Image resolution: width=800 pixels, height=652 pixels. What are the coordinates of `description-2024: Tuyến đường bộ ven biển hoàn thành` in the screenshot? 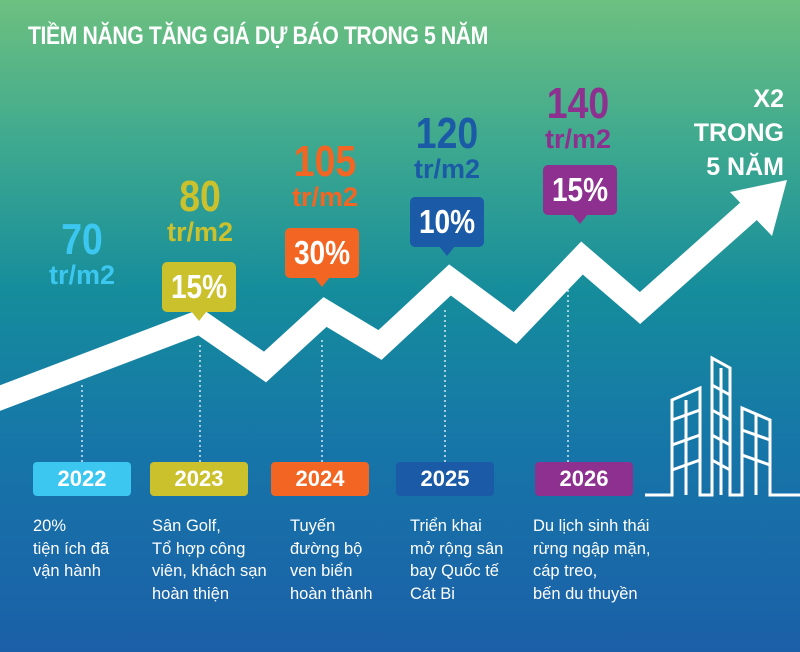 It's located at (331, 560).